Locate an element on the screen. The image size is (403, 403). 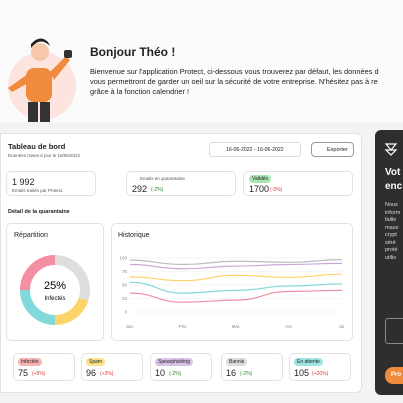
stat-card: Validés 1700 (-5%) is located at coordinates (298, 183).